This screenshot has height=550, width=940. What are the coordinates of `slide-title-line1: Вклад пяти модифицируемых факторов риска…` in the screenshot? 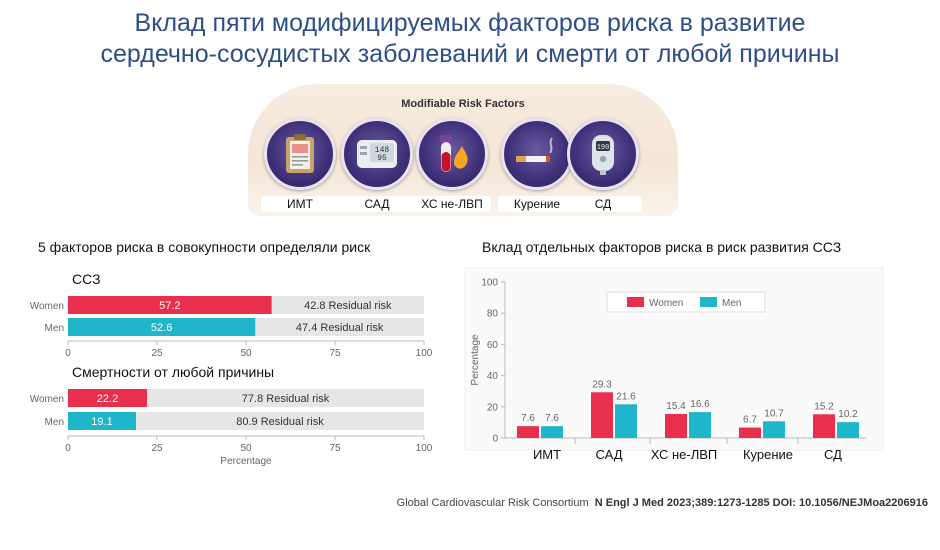 It's located at (470, 23).